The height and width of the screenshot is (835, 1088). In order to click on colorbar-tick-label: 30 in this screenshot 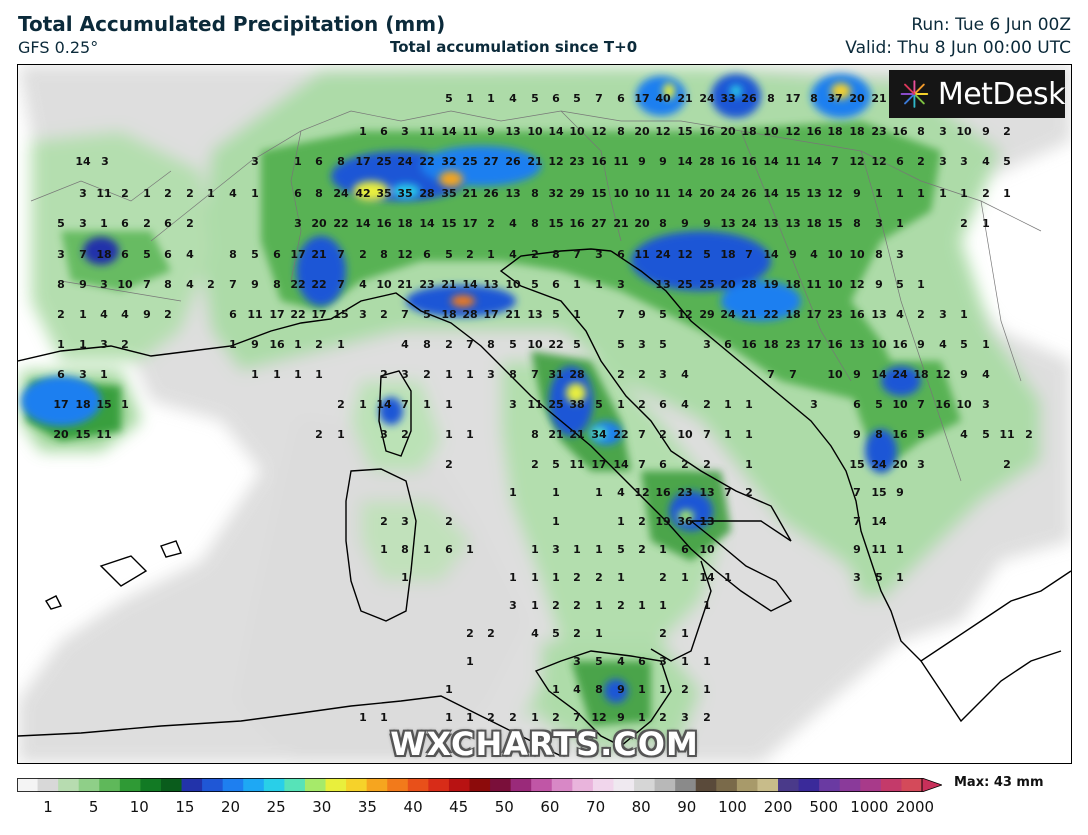, I will do `click(322, 807)`.